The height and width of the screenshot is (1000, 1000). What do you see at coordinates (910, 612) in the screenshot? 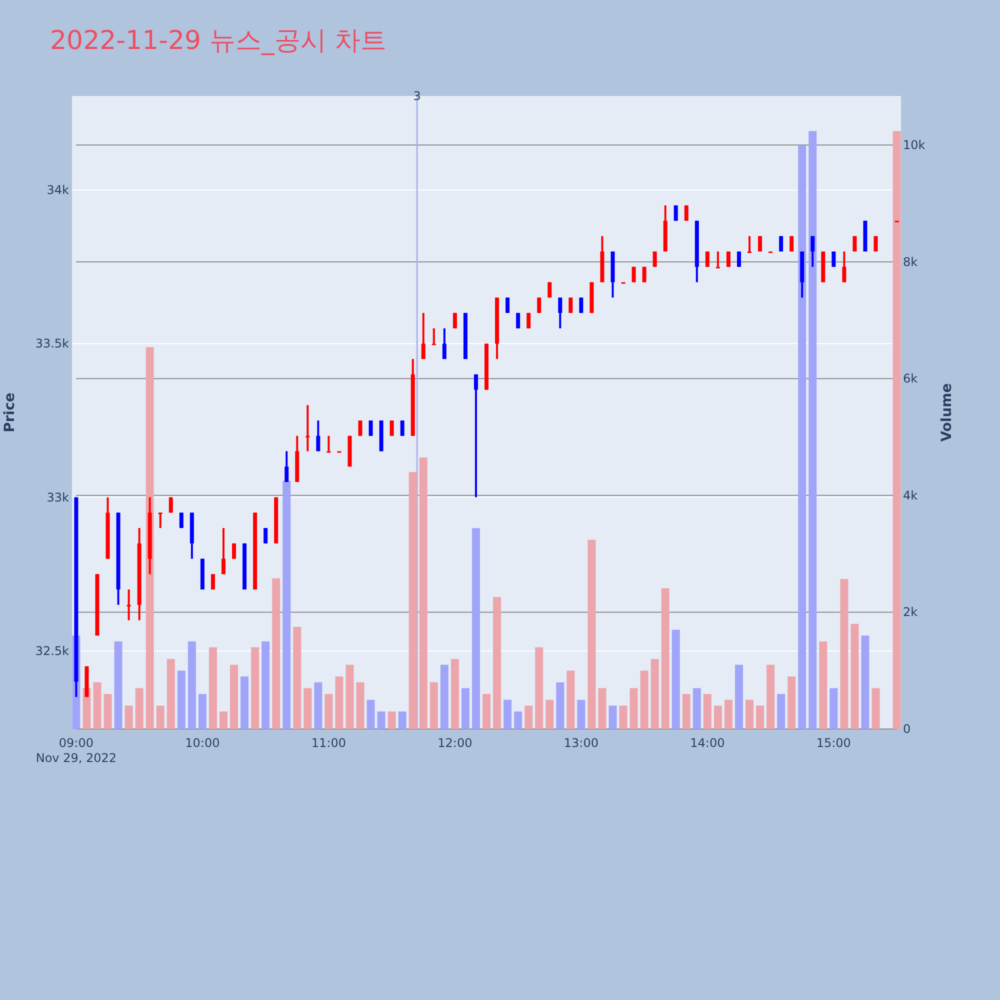
I see `y2-tick-label: 2k` at bounding box center [910, 612].